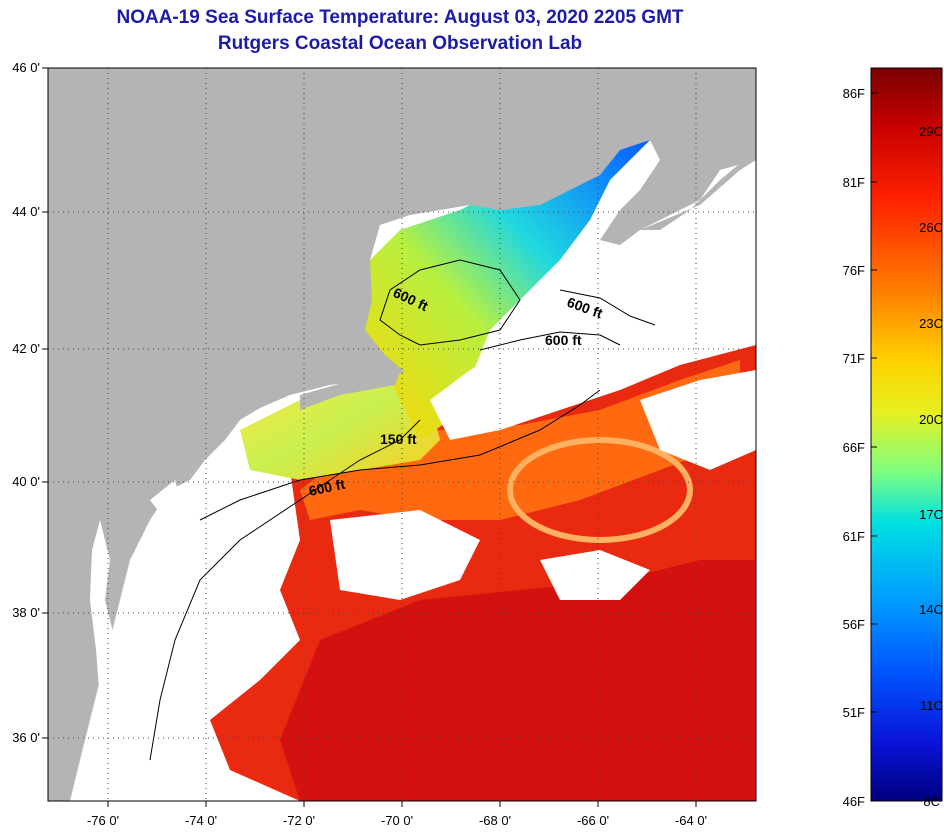  I want to click on lon-label: -70 0', so click(397, 820).